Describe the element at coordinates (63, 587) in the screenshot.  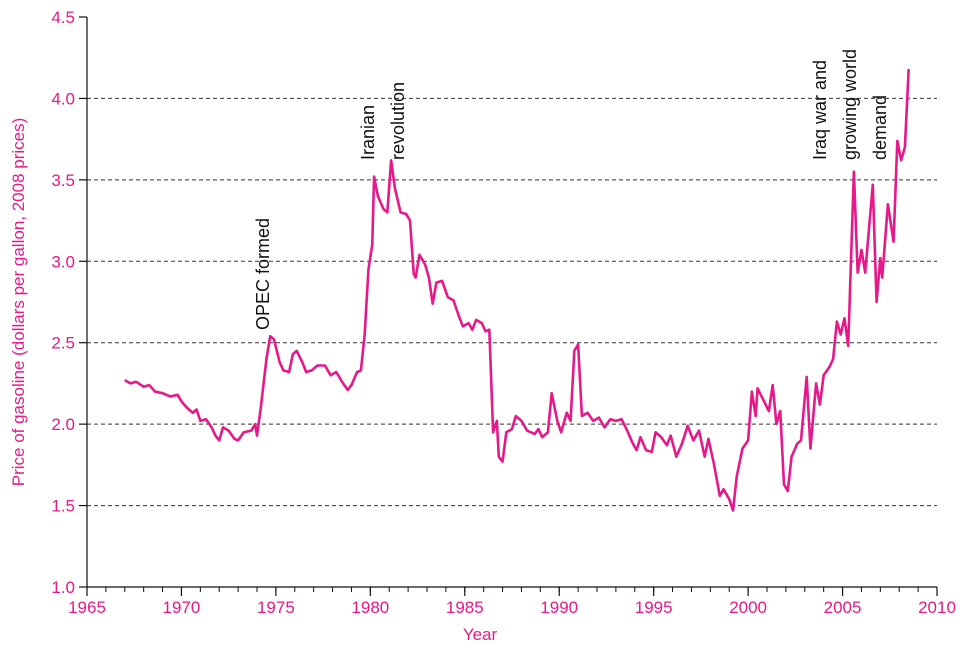
I see `y-tick-label: 1.0` at that location.